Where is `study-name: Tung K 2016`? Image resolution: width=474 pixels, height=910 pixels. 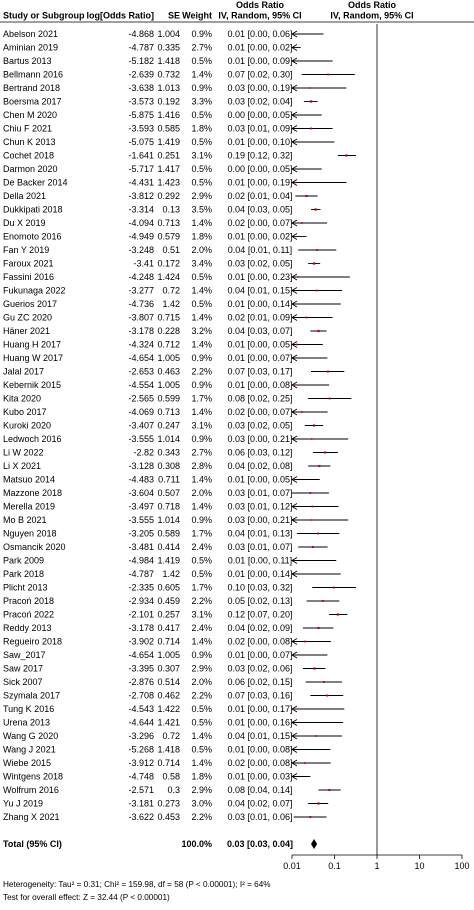
study-name: Tung K 2016 is located at coordinates (28, 709).